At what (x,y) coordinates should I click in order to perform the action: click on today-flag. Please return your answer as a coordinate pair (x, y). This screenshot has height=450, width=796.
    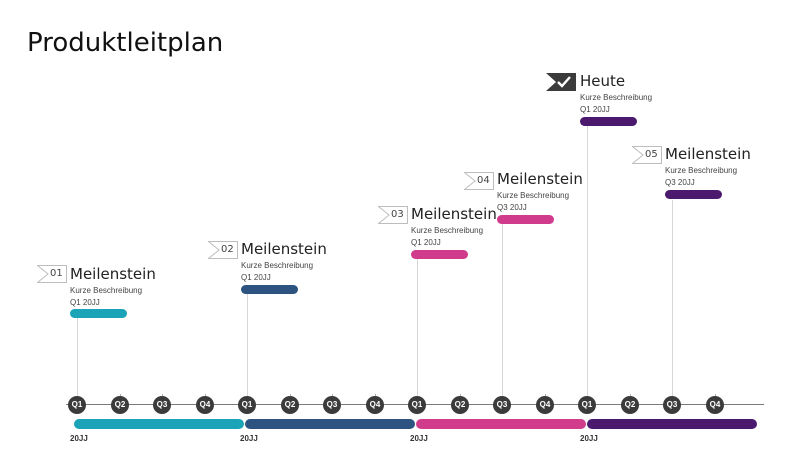
    Looking at the image, I should click on (561, 82).